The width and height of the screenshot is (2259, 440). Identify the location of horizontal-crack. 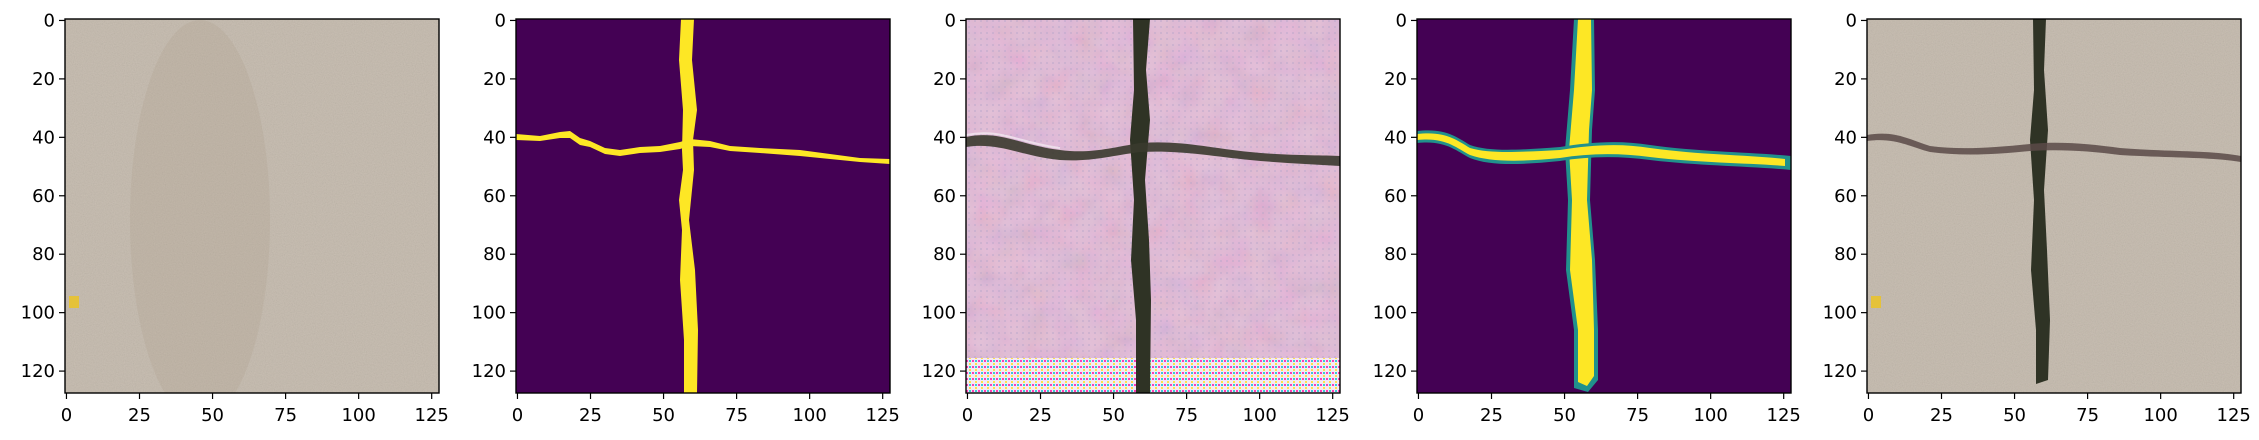
(703, 147).